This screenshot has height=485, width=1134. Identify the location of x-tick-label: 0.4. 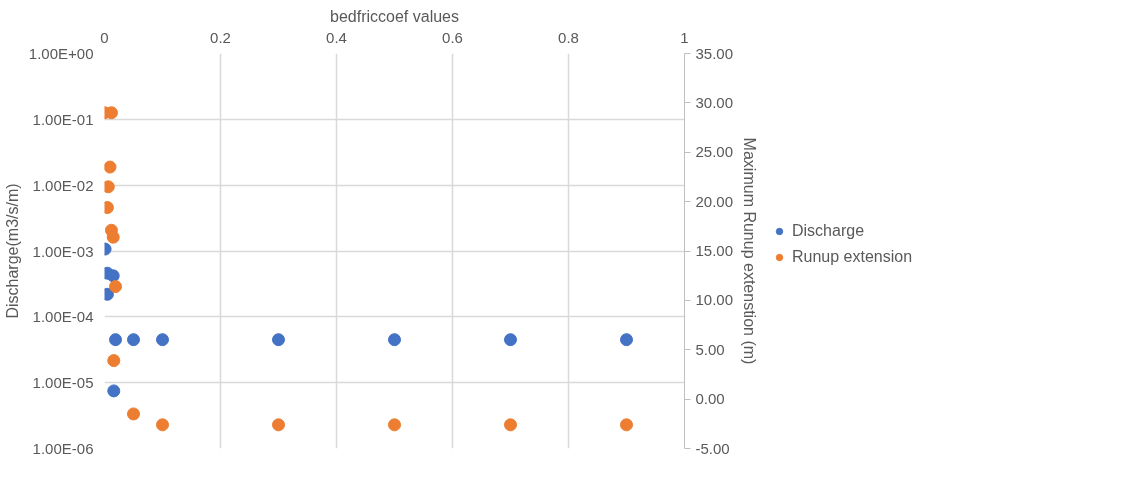
(336, 37).